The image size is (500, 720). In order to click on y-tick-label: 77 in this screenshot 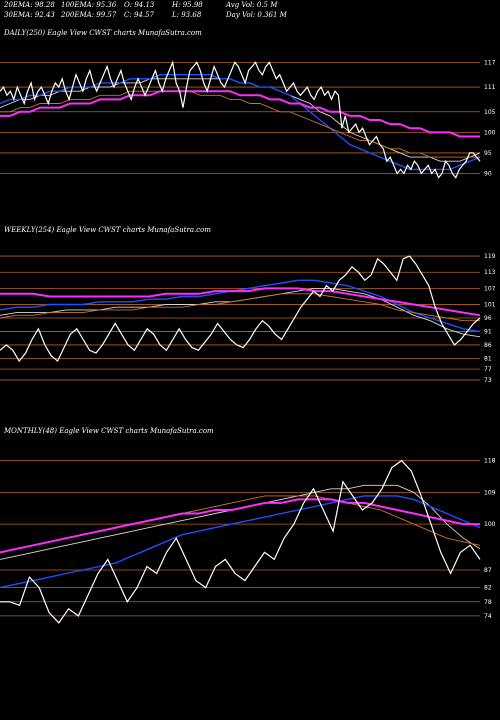, I will do `click(488, 369)`.